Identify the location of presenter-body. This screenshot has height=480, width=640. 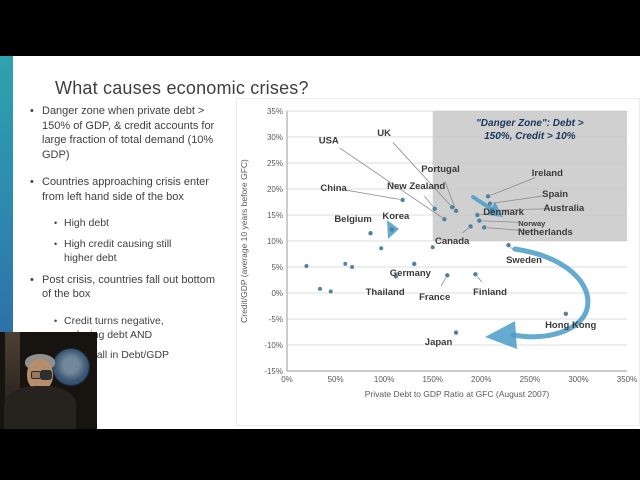
(40, 407).